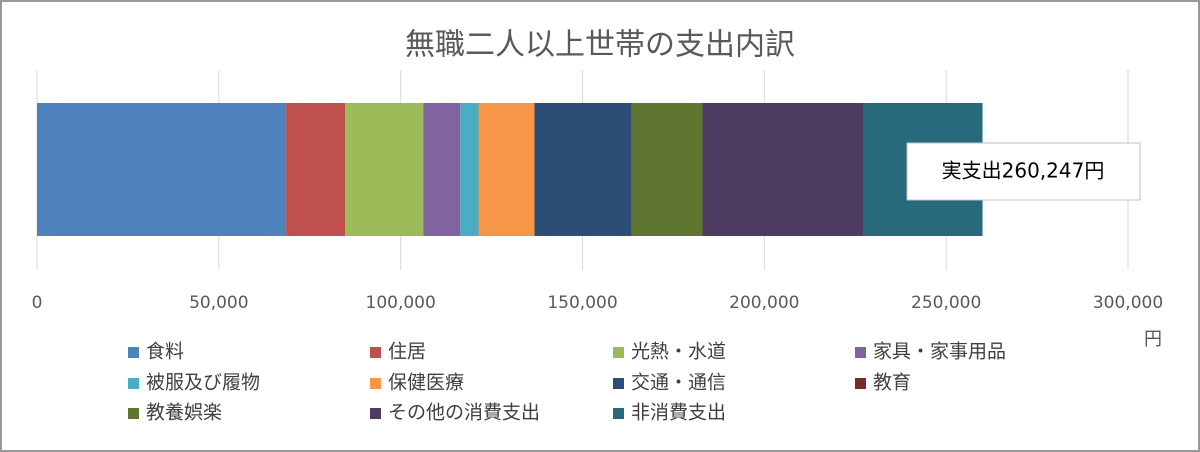 The width and height of the screenshot is (1200, 452). What do you see at coordinates (464, 413) in the screenshot?
I see `legend-label: その他の消費支出` at bounding box center [464, 413].